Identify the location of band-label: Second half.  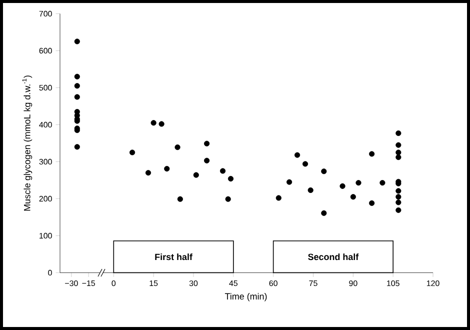
(333, 256).